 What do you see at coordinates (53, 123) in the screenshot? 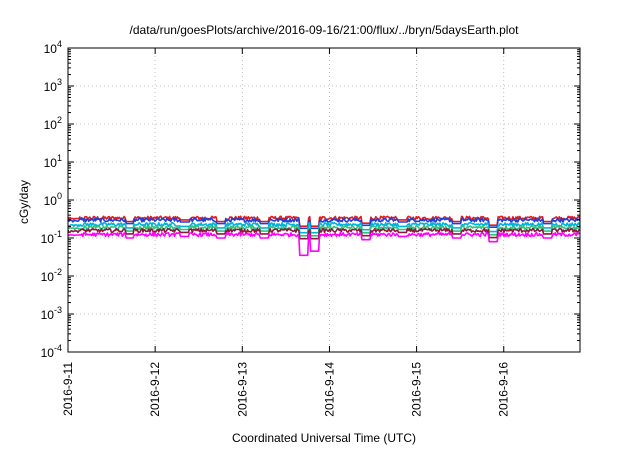
I see `y-tick-label: 10²` at bounding box center [53, 123].